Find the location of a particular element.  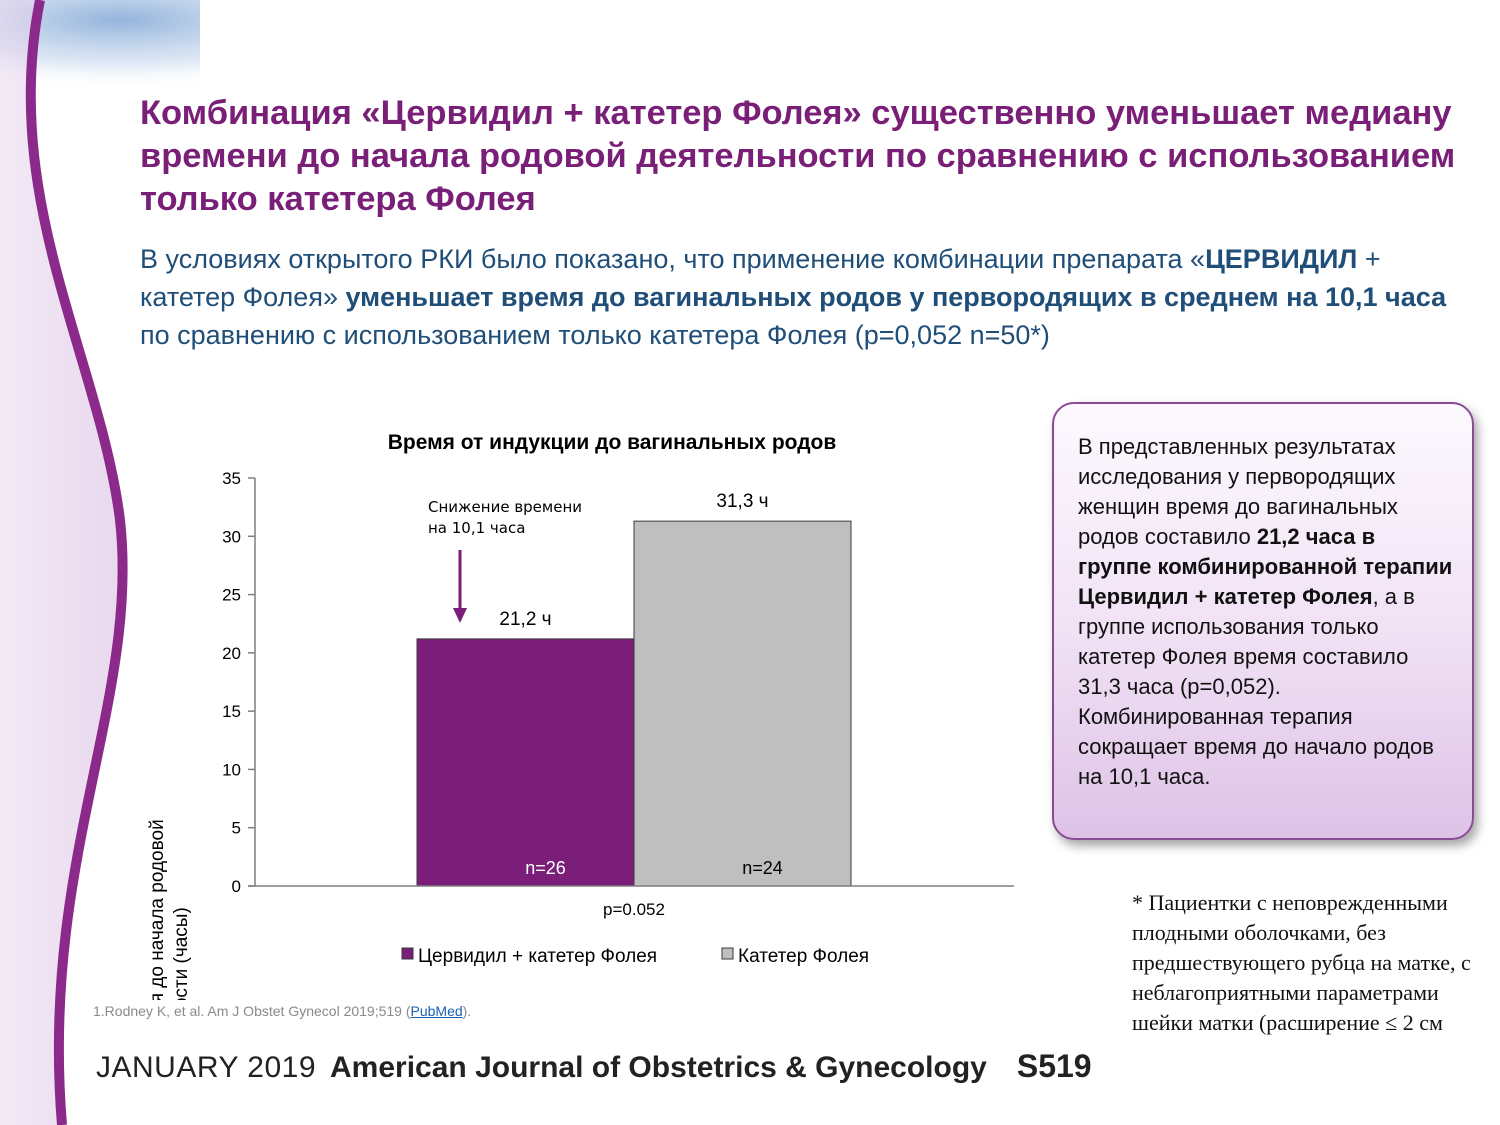

bar-value-label: 21,2 ч is located at coordinates (525, 619).